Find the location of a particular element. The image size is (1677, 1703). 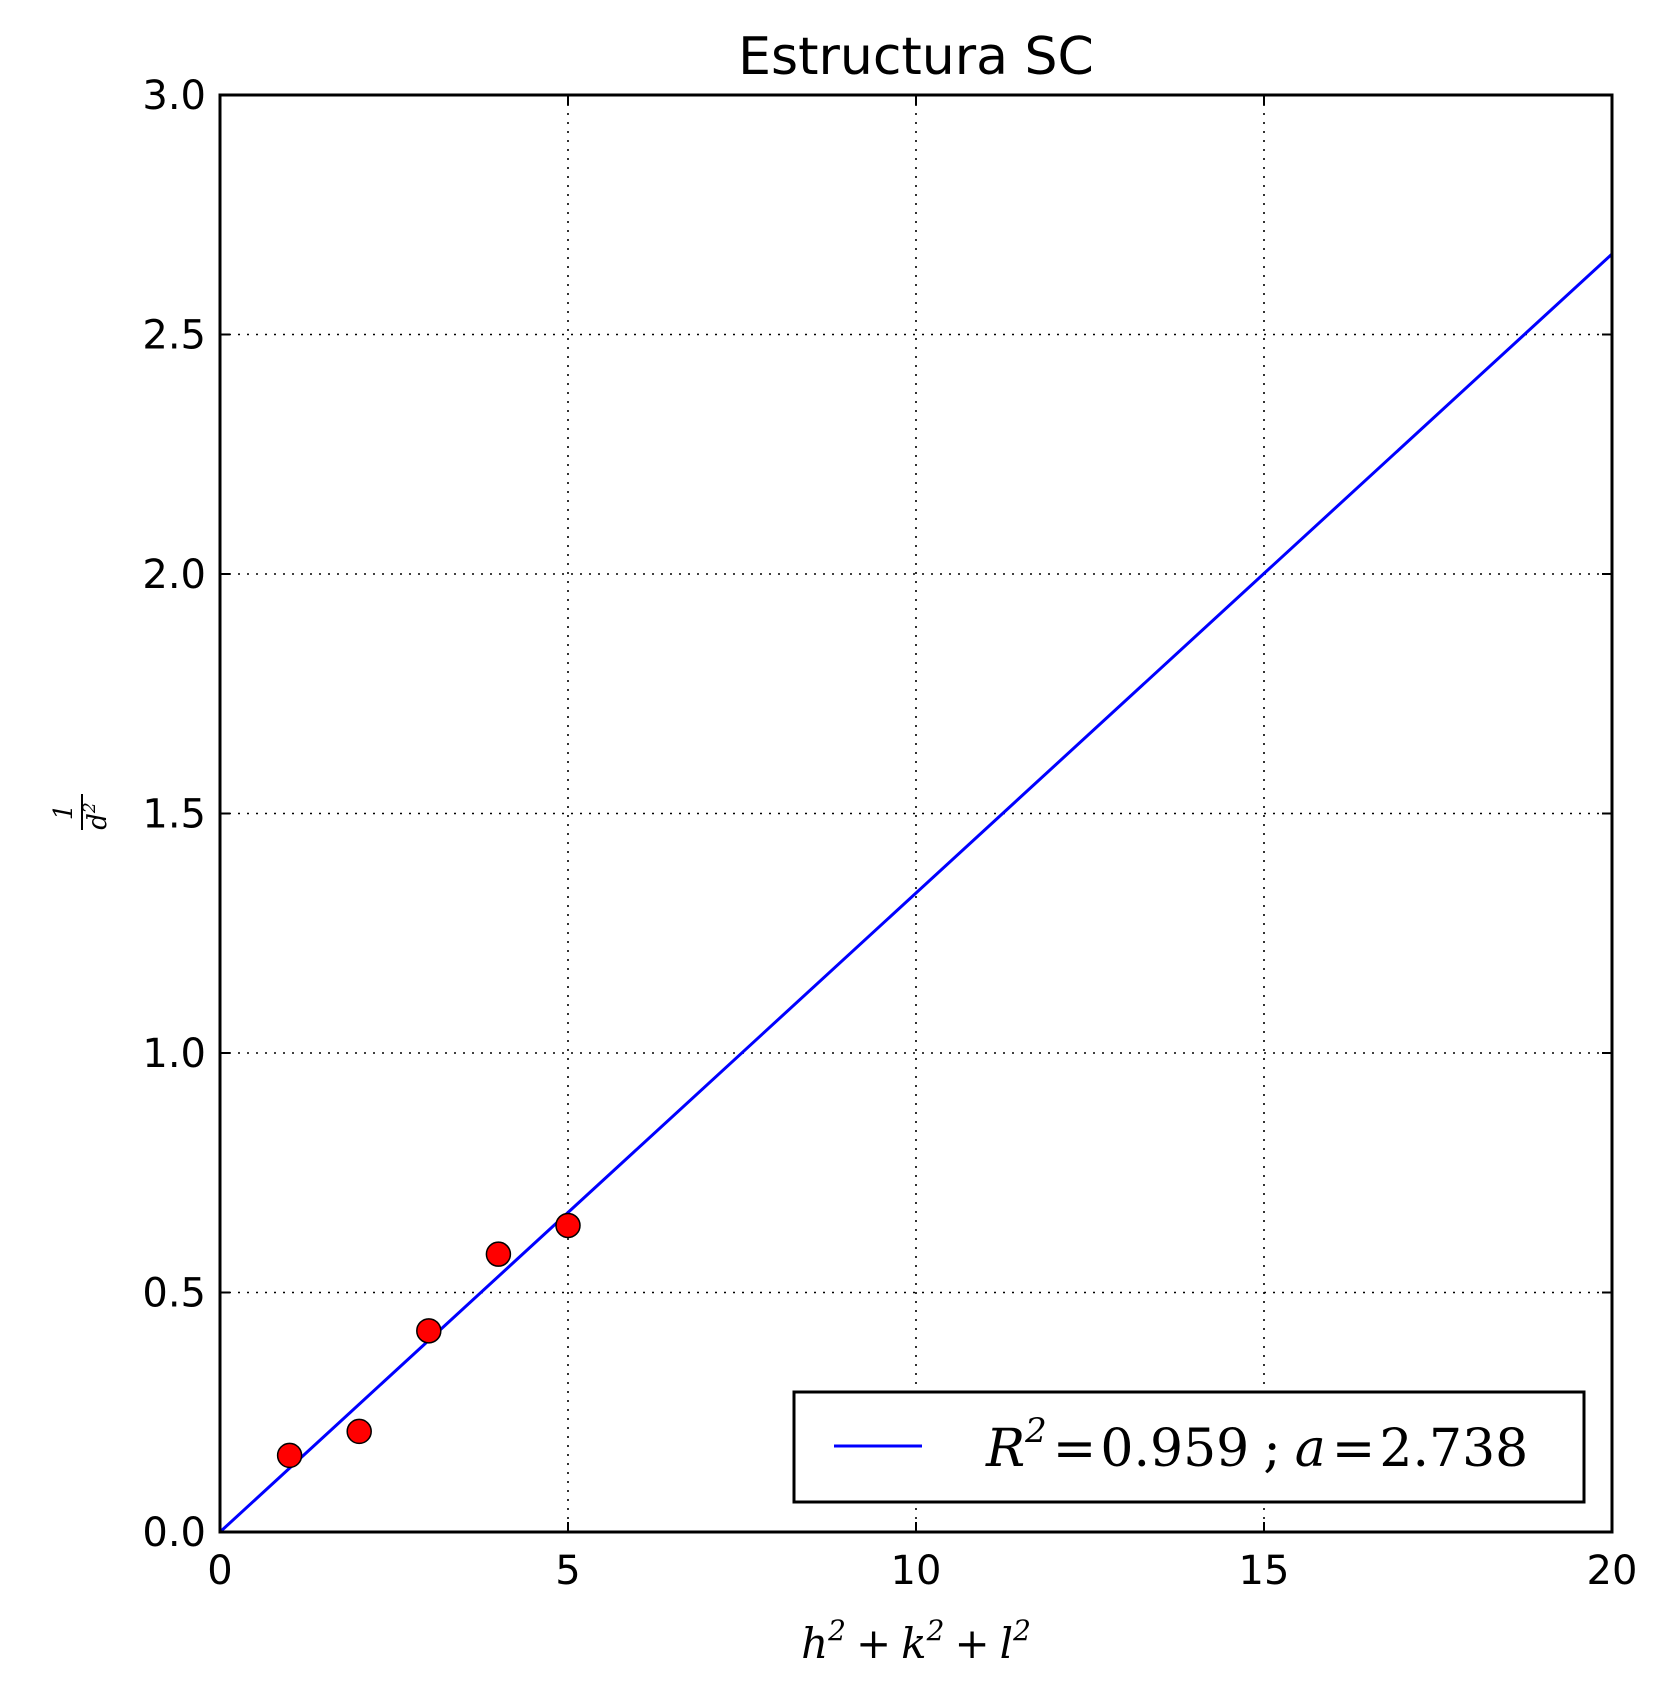

y-tick-label: 0.5 is located at coordinates (174, 1294).